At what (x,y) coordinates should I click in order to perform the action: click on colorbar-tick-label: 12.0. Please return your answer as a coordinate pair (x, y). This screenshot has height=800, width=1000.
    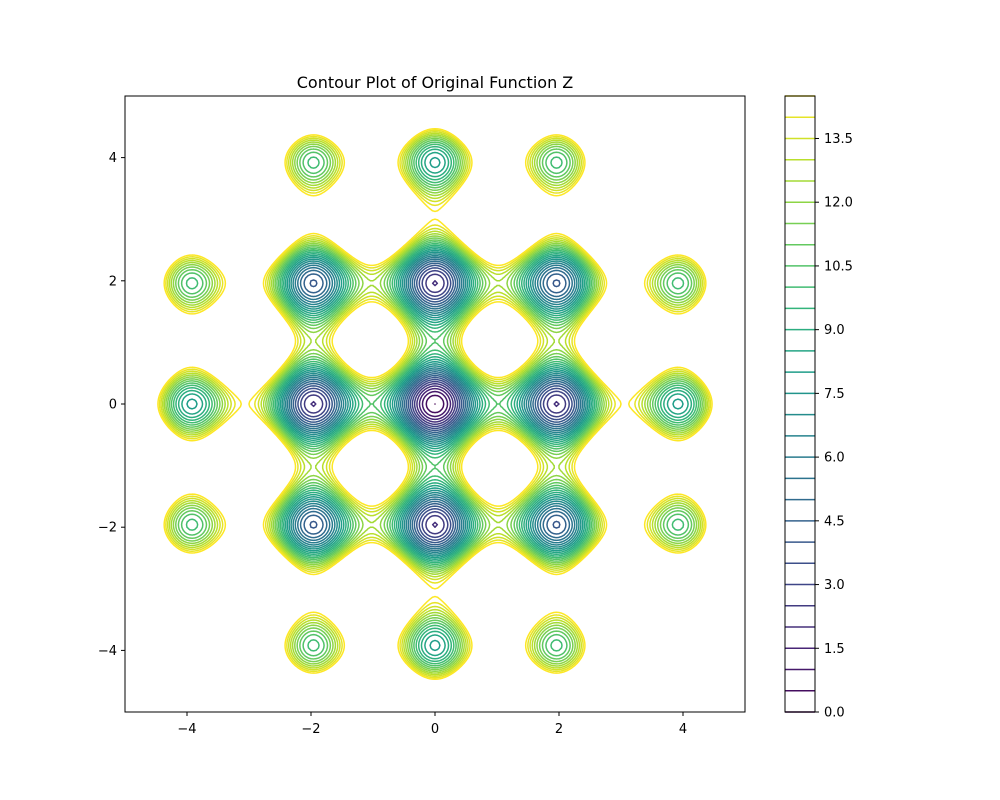
    Looking at the image, I should click on (838, 203).